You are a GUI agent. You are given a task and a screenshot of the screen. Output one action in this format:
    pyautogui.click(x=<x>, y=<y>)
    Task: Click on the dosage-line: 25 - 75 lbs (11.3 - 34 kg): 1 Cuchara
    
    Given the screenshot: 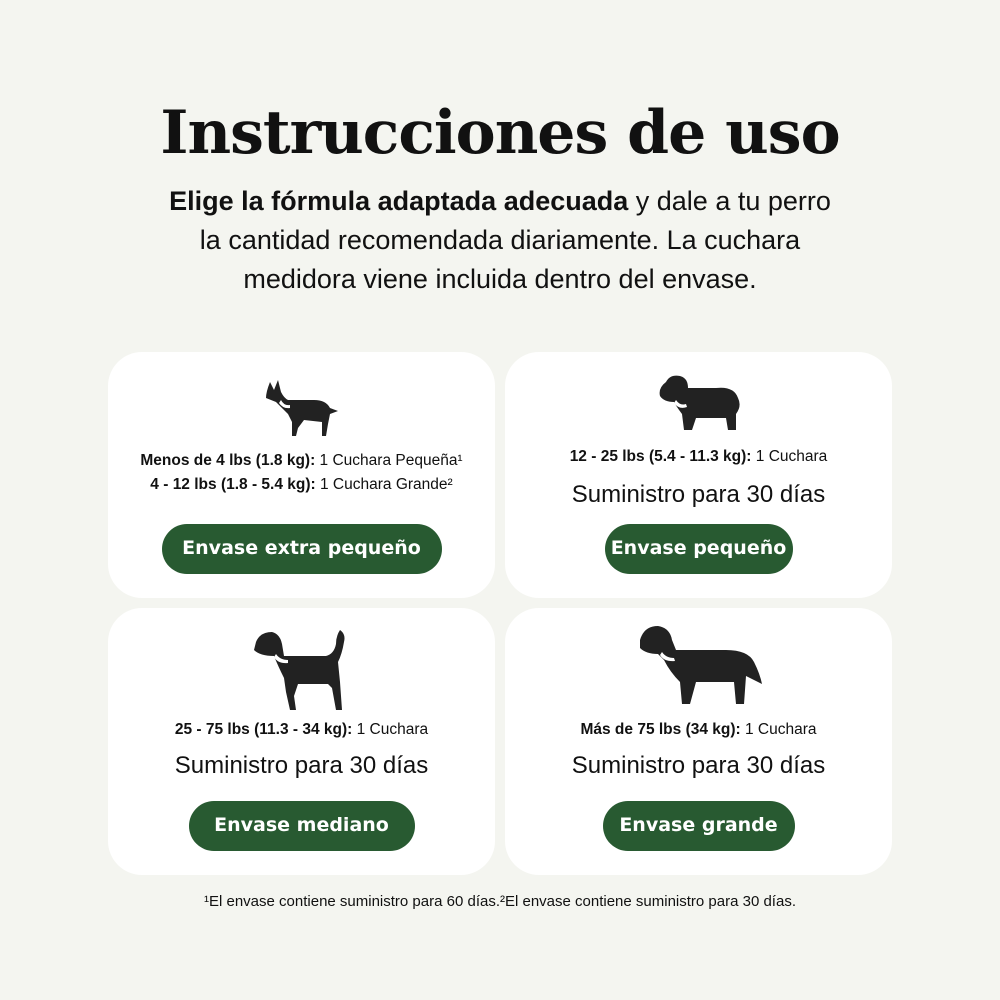 What is the action you would take?
    pyautogui.click(x=301, y=730)
    